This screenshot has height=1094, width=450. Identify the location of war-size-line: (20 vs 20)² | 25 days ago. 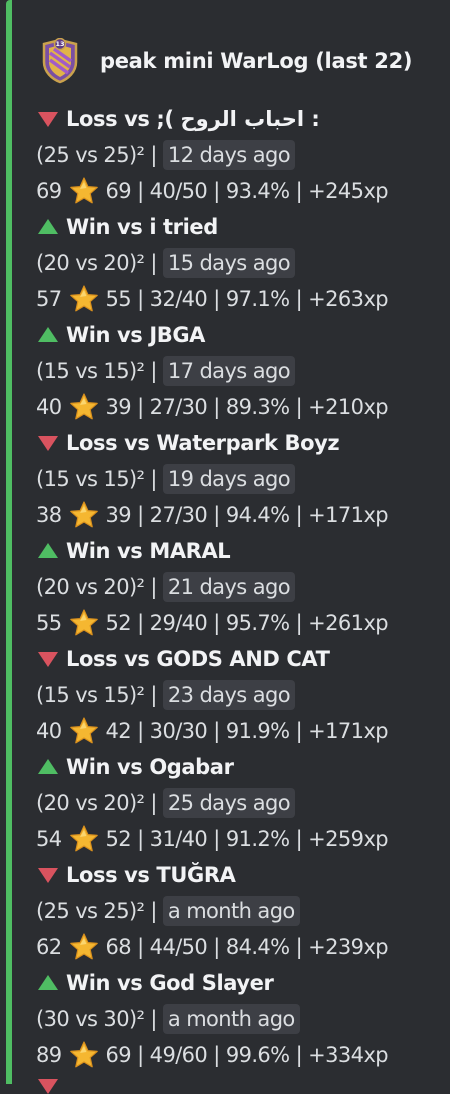
(243, 803).